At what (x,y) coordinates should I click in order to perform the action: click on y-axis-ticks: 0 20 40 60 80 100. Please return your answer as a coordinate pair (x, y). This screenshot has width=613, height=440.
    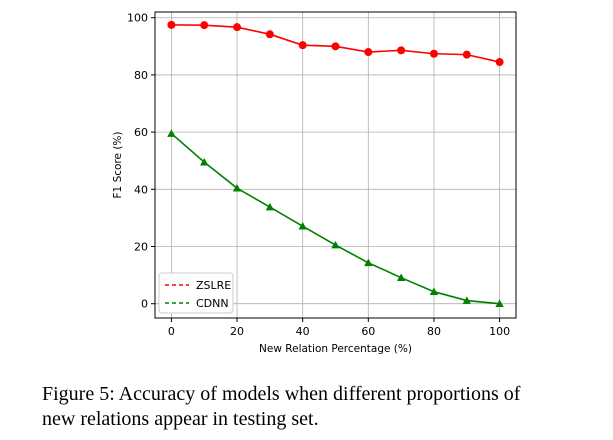
    Looking at the image, I should click on (141, 161).